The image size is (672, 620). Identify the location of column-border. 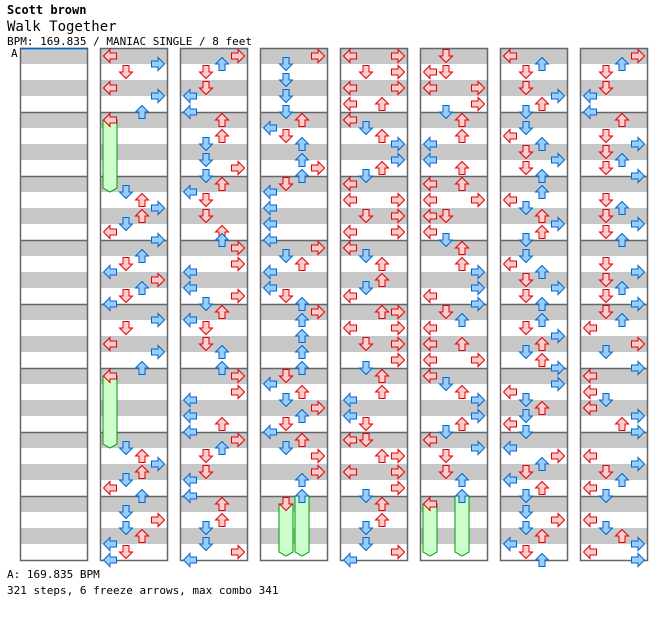
(614, 304).